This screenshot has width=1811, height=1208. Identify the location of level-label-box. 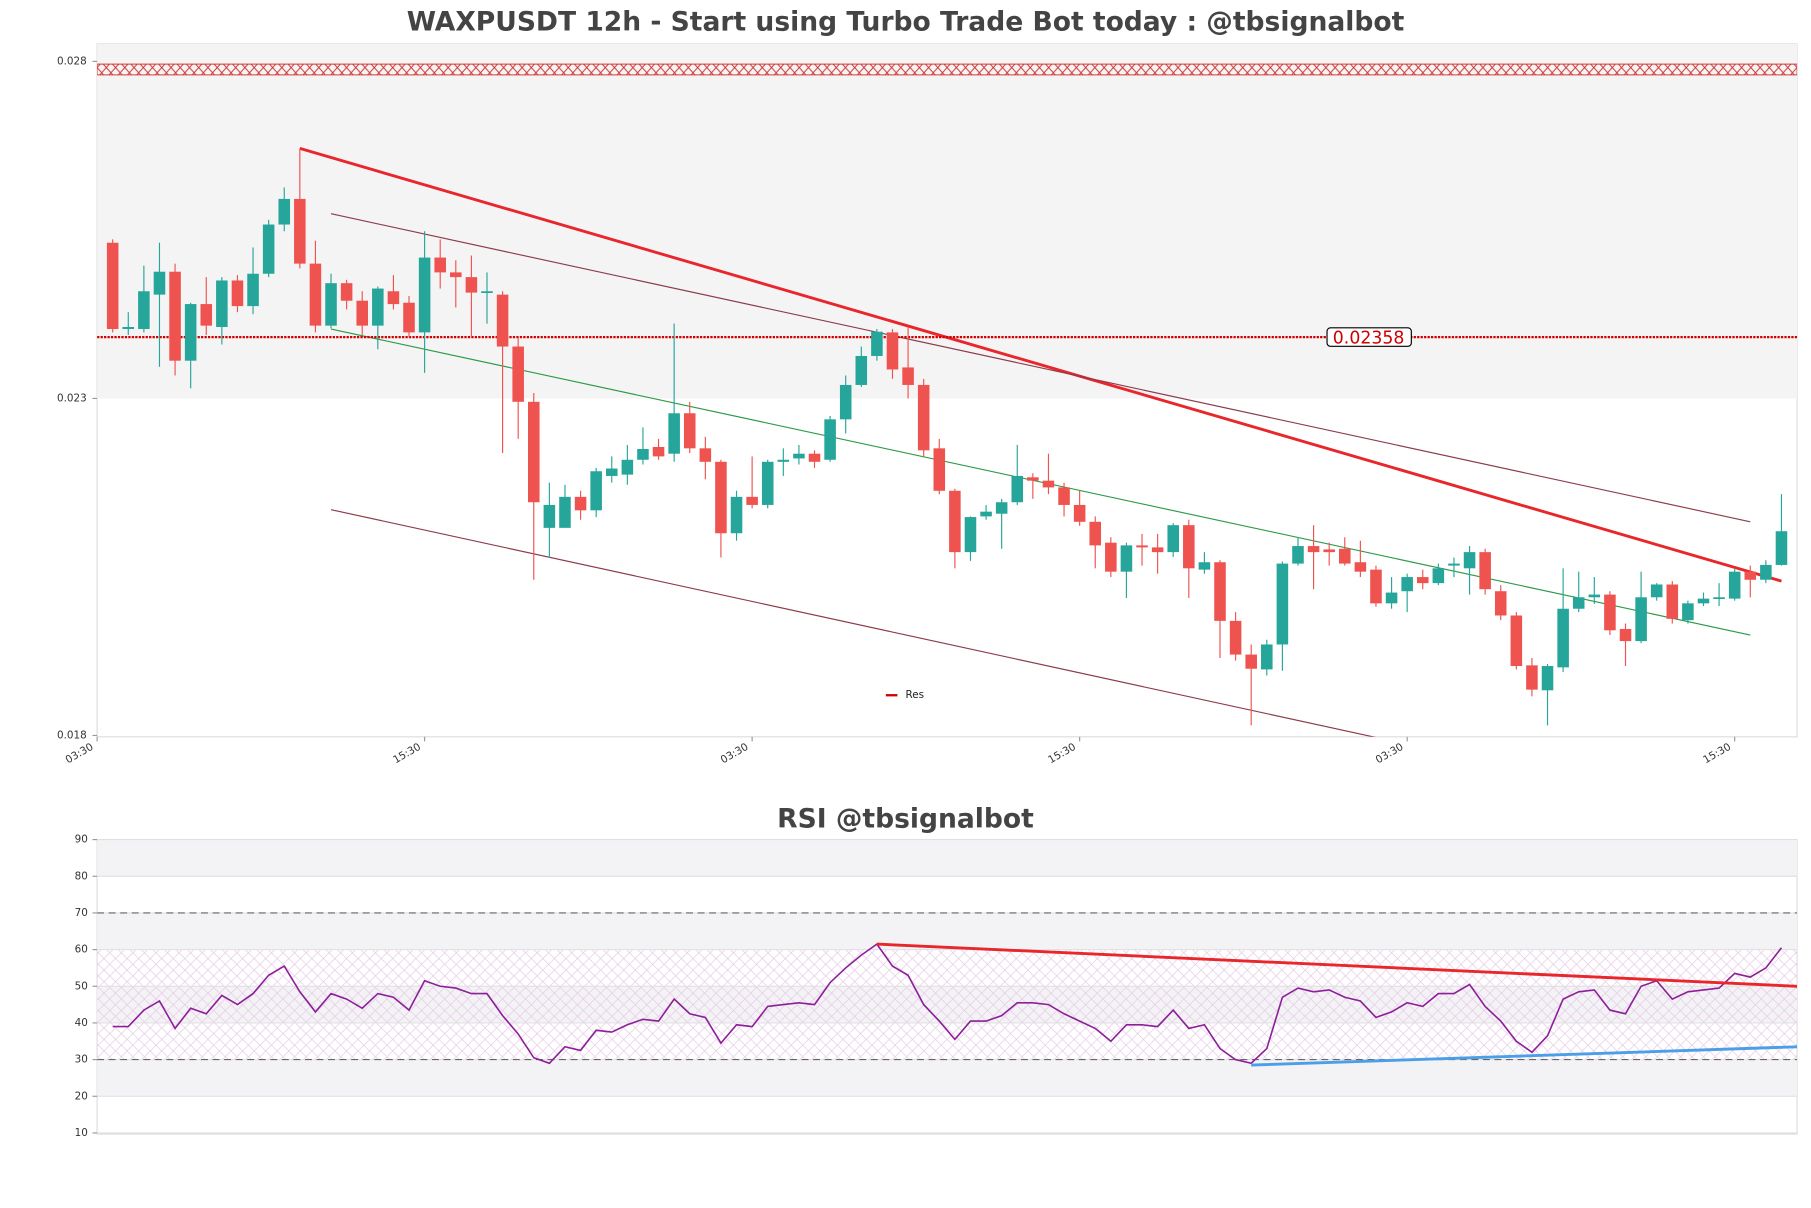
(1369, 337).